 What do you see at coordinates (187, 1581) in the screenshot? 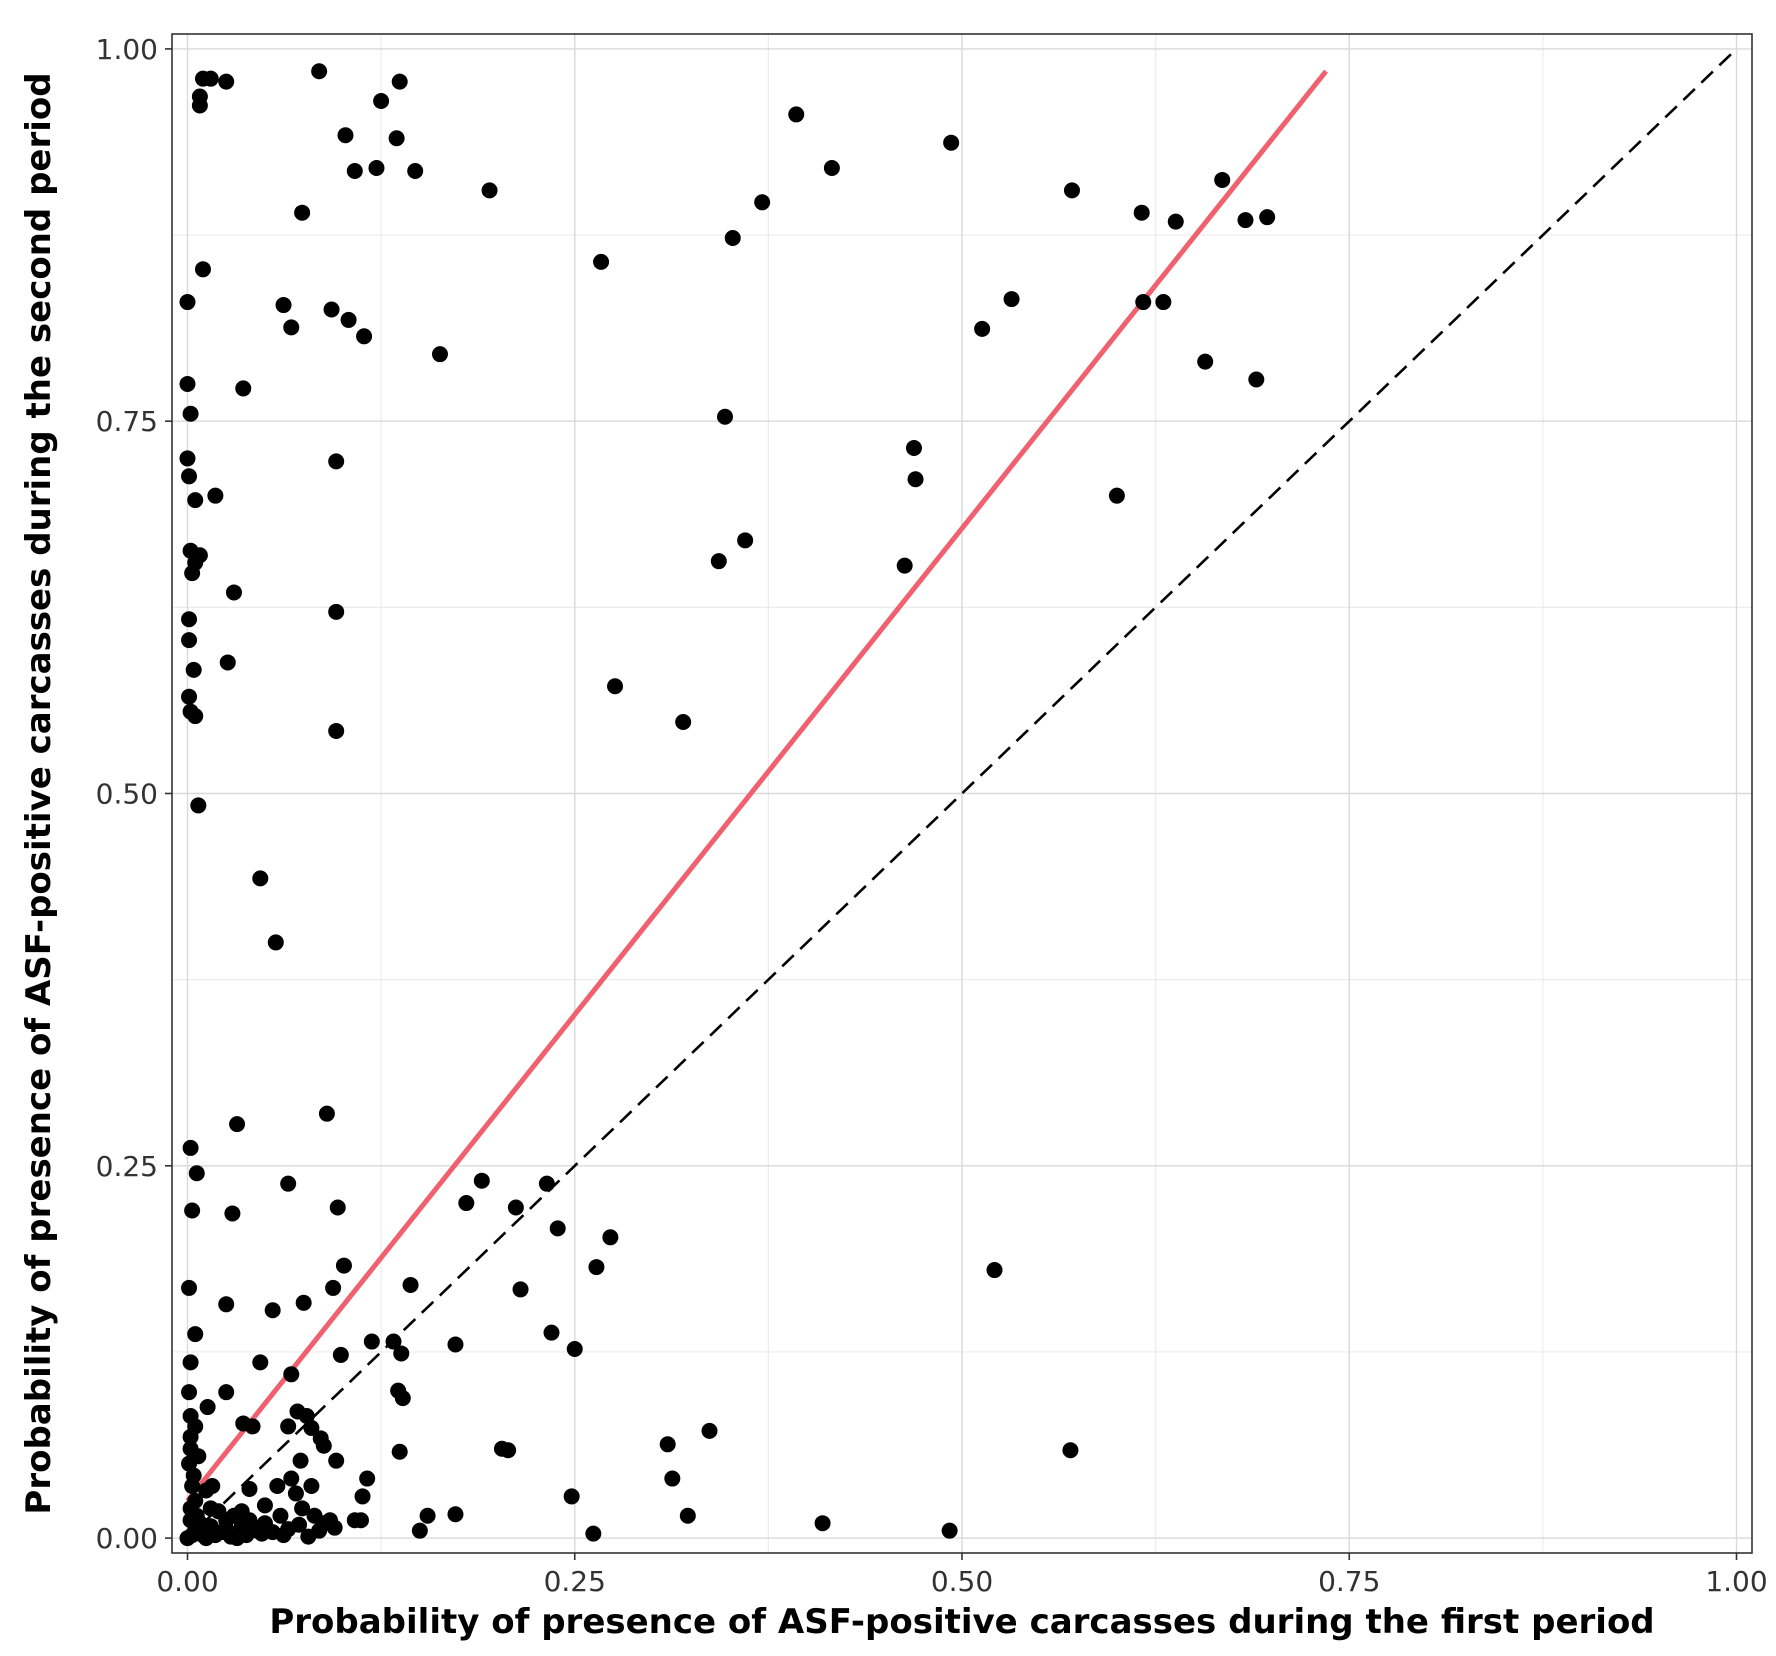
I see `x-tick-label: 0.00` at bounding box center [187, 1581].